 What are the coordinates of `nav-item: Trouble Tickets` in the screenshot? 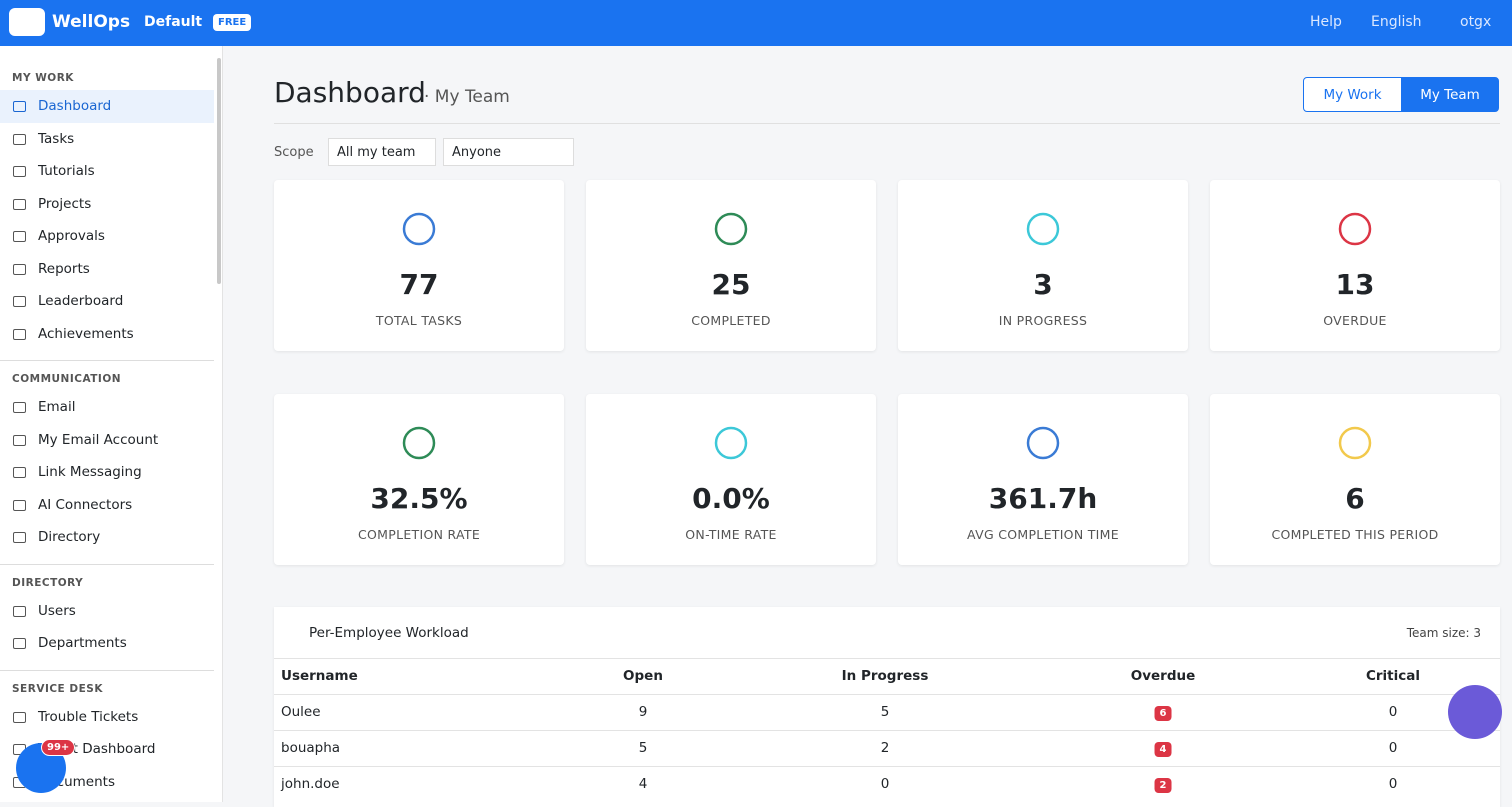 It's located at (107, 717).